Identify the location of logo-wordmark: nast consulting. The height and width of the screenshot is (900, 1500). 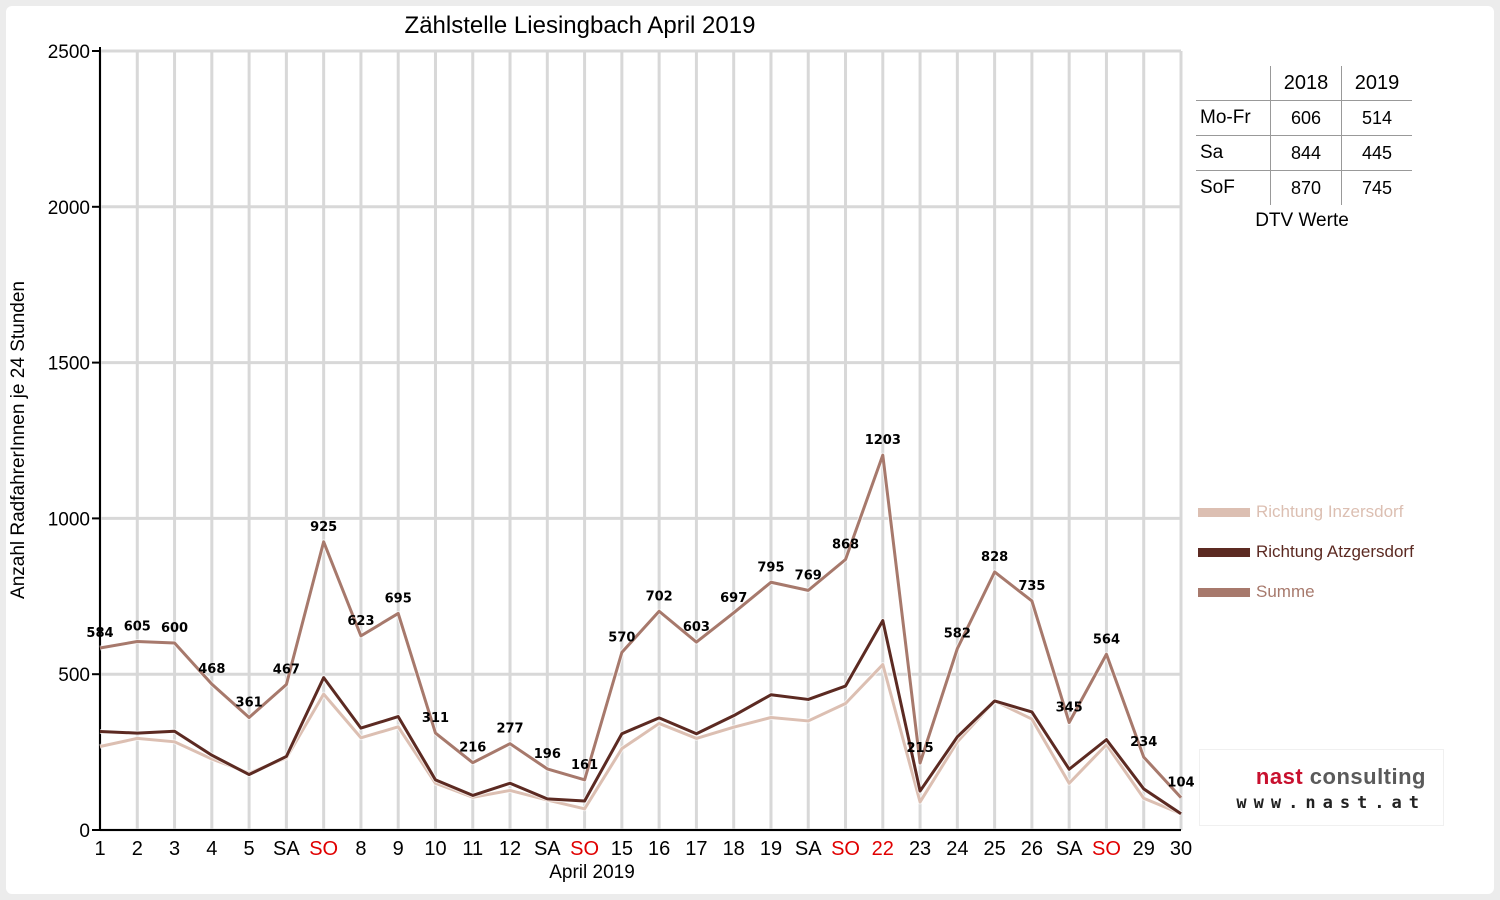
(1313, 777).